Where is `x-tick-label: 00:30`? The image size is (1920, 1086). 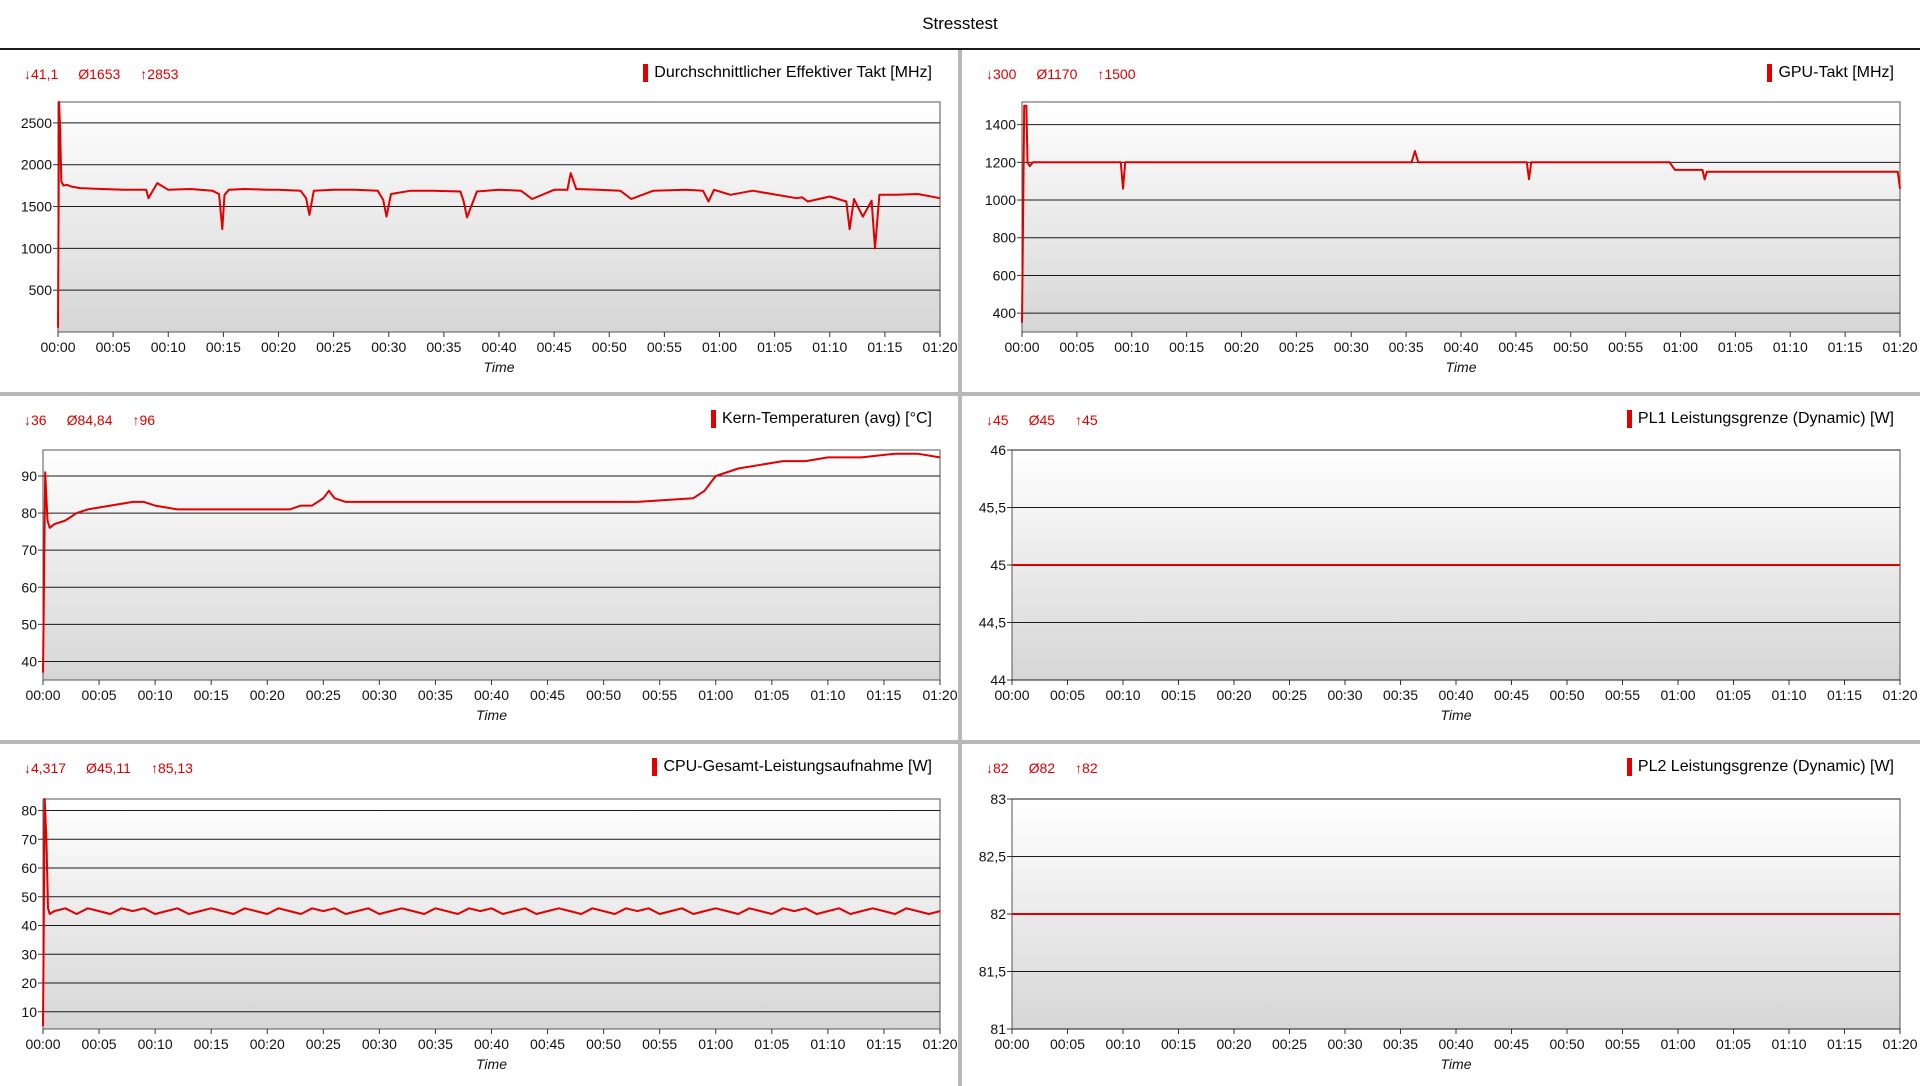 x-tick-label: 00:30 is located at coordinates (1351, 347).